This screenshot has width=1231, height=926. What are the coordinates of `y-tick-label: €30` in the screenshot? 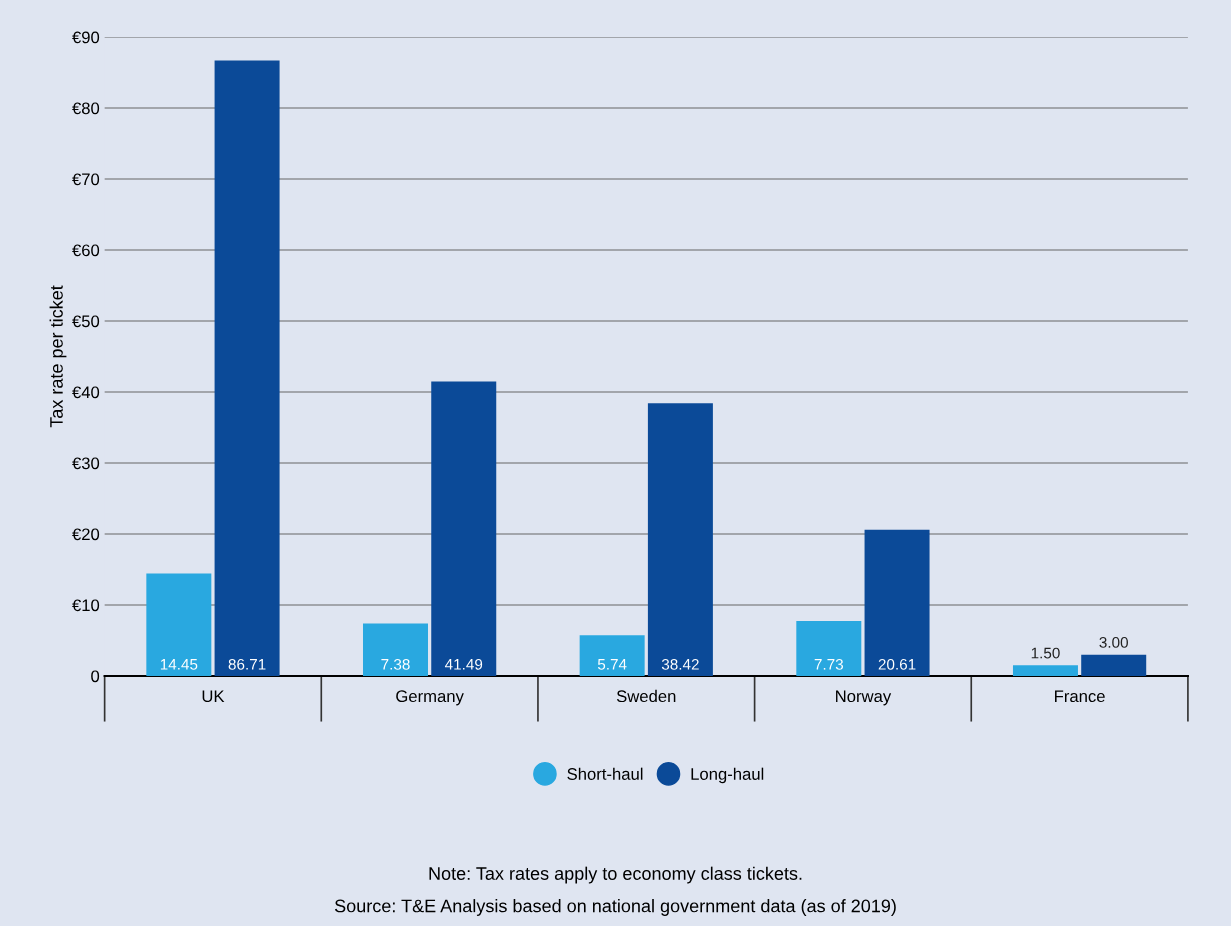 It's located at (86, 463).